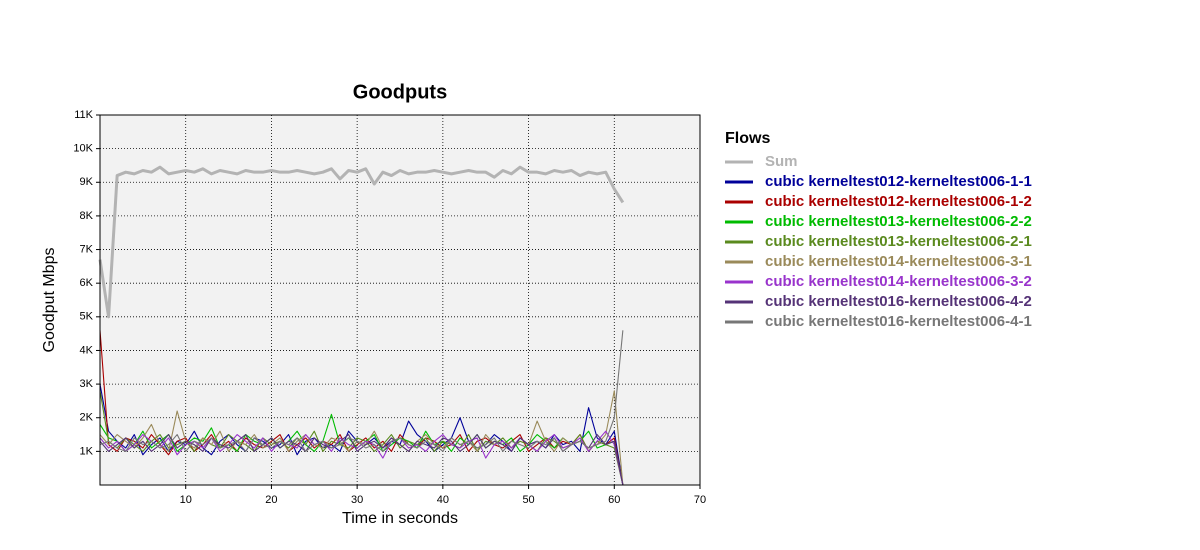 The width and height of the screenshot is (1200, 550). I want to click on y-tick-label: 6K, so click(87, 283).